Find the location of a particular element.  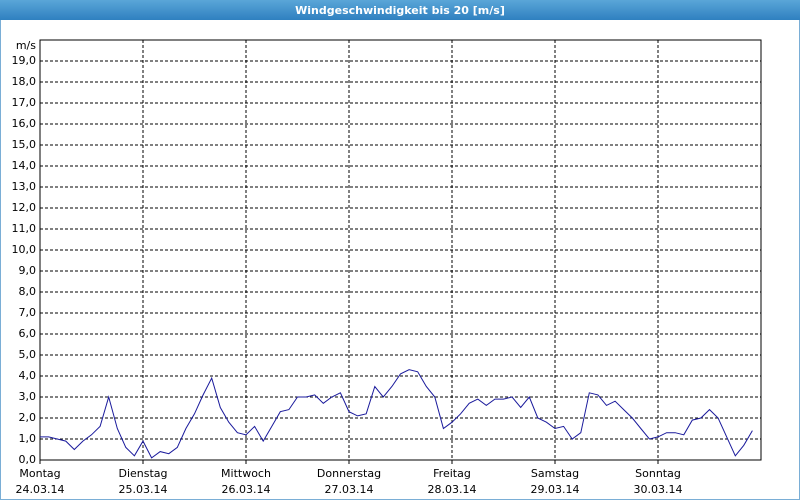

x-tick-label: Sonntag is located at coordinates (658, 473).